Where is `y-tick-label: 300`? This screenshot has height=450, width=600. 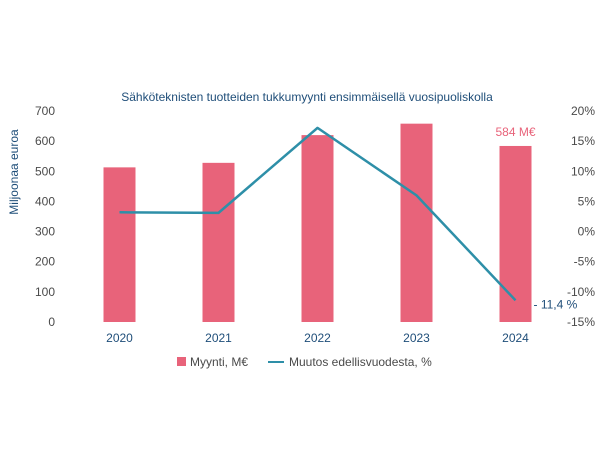 y-tick-label: 300 is located at coordinates (45, 232).